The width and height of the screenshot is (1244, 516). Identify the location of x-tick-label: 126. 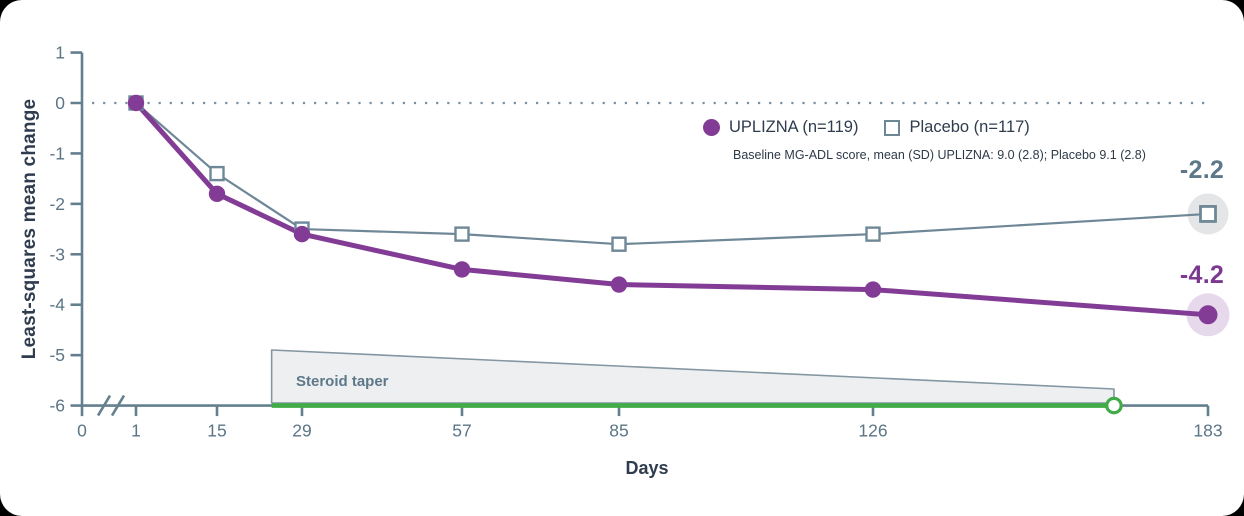
(872, 431).